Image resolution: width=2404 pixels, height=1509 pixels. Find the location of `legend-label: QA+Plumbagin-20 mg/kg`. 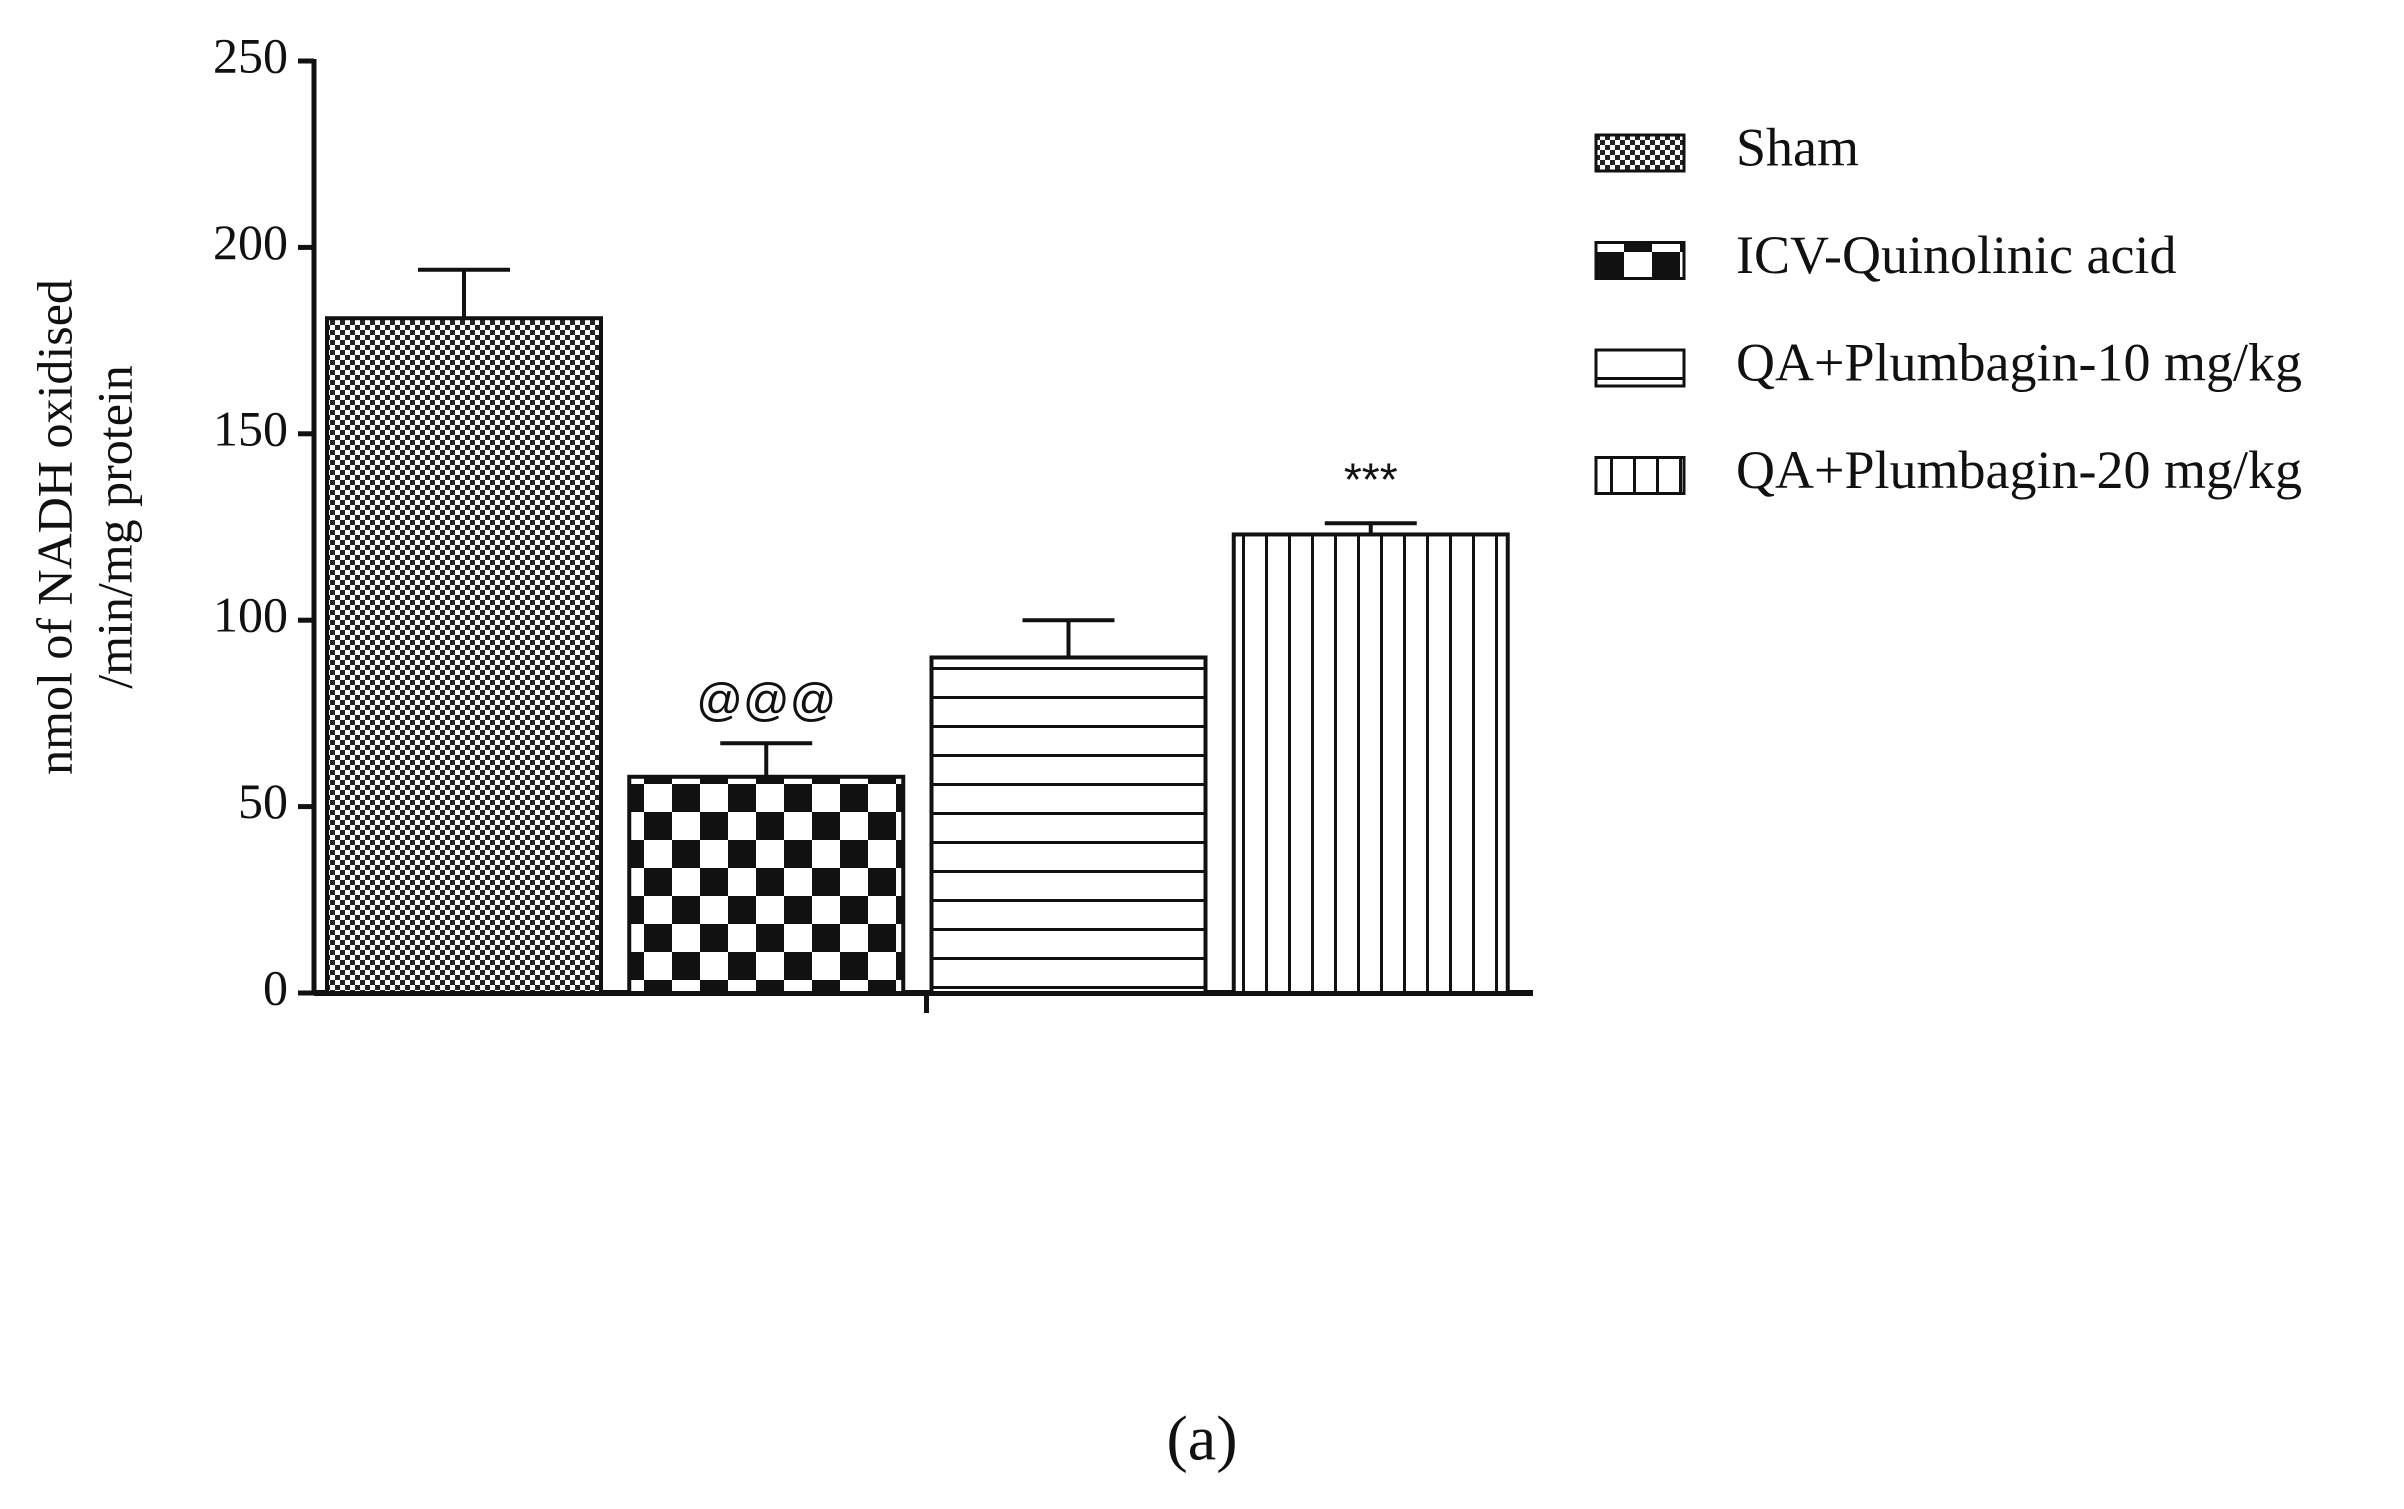

legend-label: QA+Plumbagin-20 mg/kg is located at coordinates (2019, 470).